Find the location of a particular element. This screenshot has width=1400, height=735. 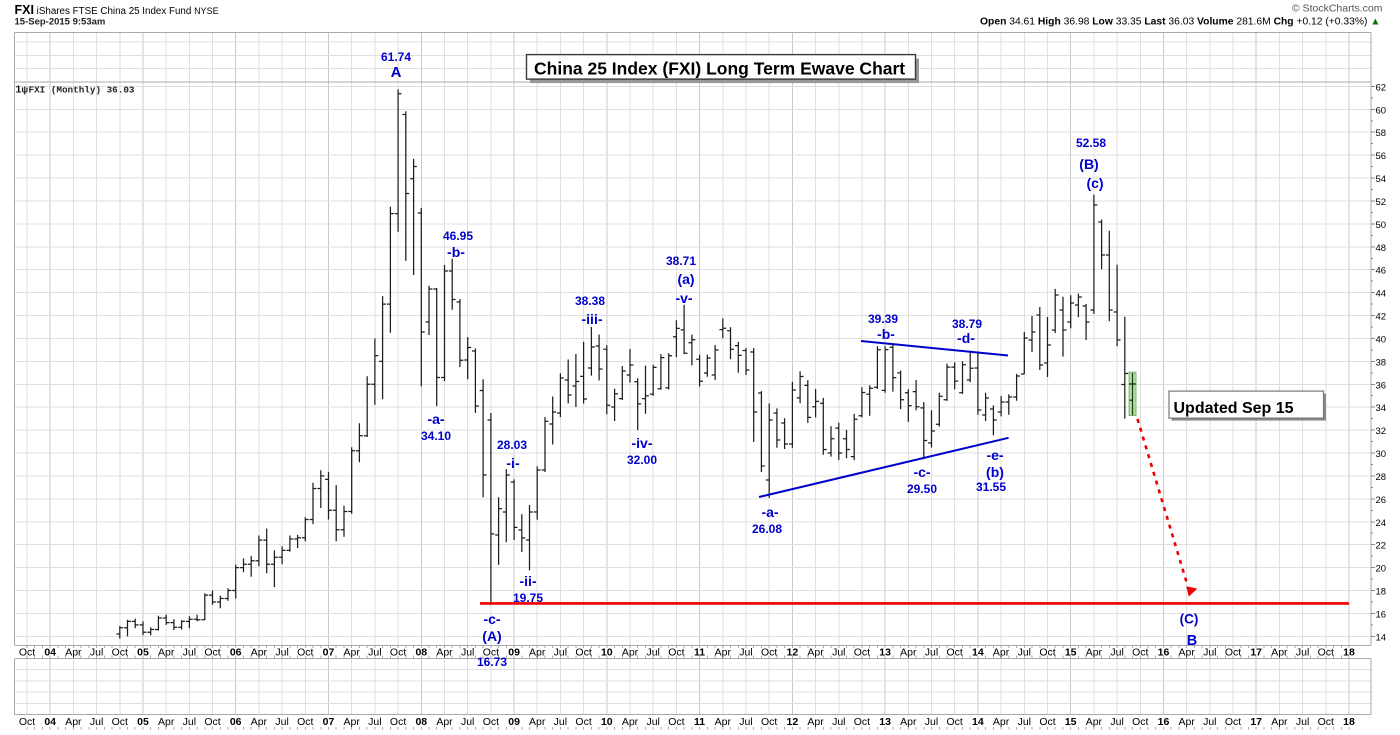

svg-text: 22 is located at coordinates (1381, 546).